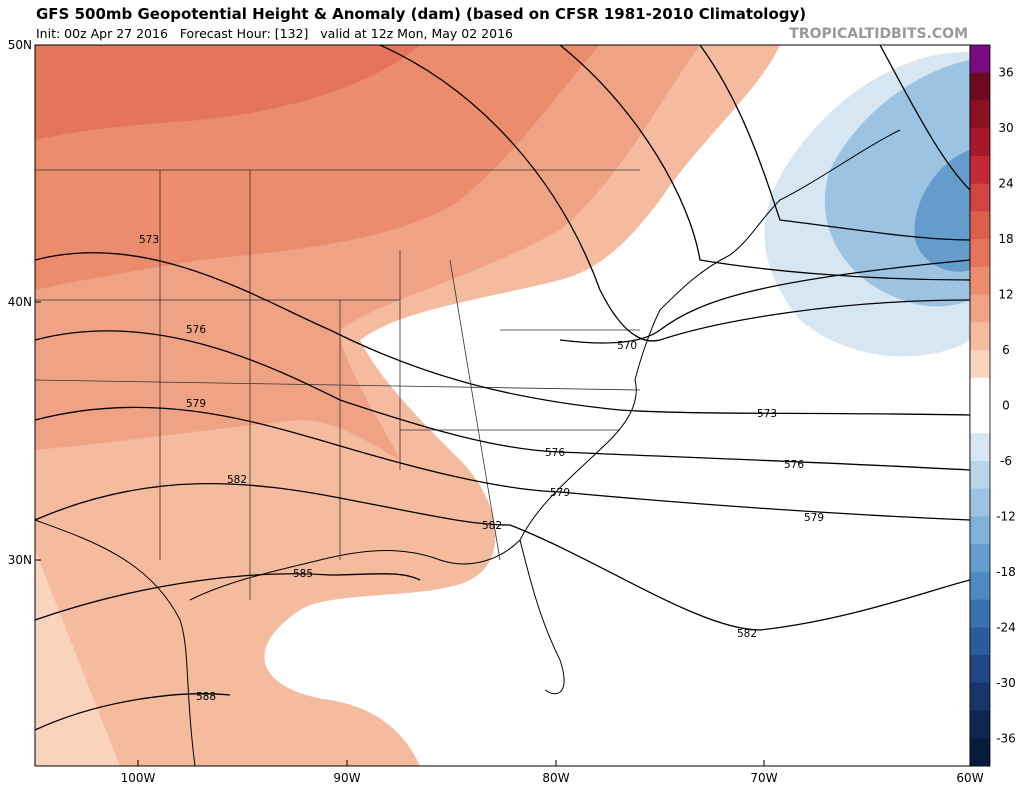 The image size is (1024, 786). I want to click on contour-label: 588, so click(206, 697).